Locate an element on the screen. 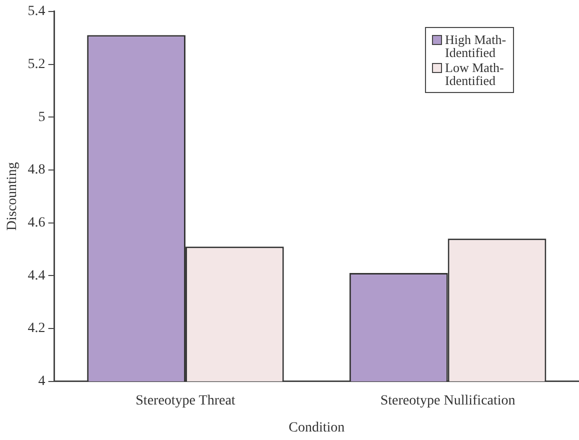 The height and width of the screenshot is (440, 579). y-tick-label: 4 is located at coordinates (42, 382).